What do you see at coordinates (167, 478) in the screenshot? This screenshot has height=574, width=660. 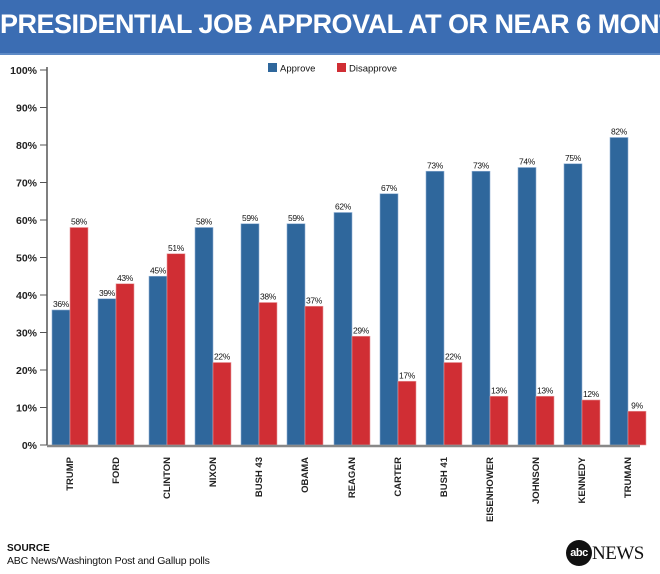 I see `x-category-label: CLINTON` at bounding box center [167, 478].